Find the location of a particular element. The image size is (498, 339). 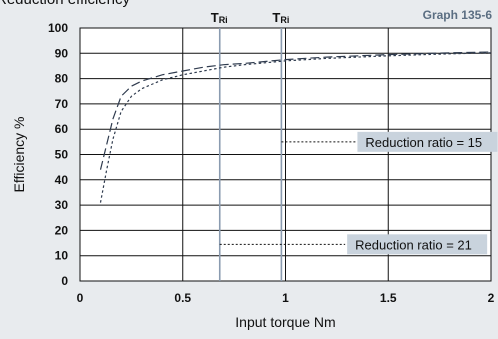

y-tick-label: 10 is located at coordinates (62, 256).